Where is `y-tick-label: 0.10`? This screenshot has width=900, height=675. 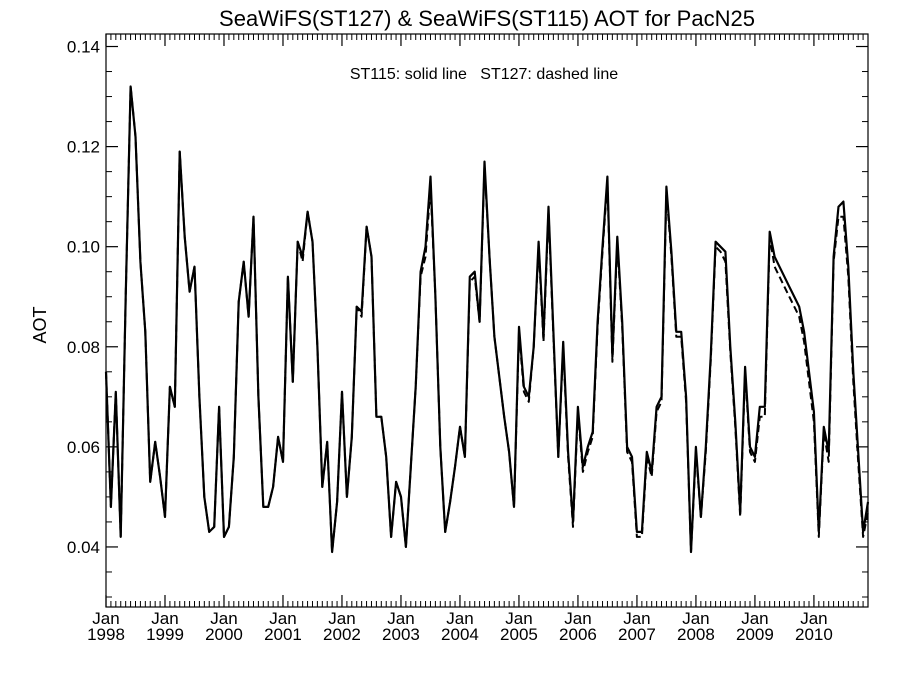 y-tick-label: 0.10 is located at coordinates (83, 247).